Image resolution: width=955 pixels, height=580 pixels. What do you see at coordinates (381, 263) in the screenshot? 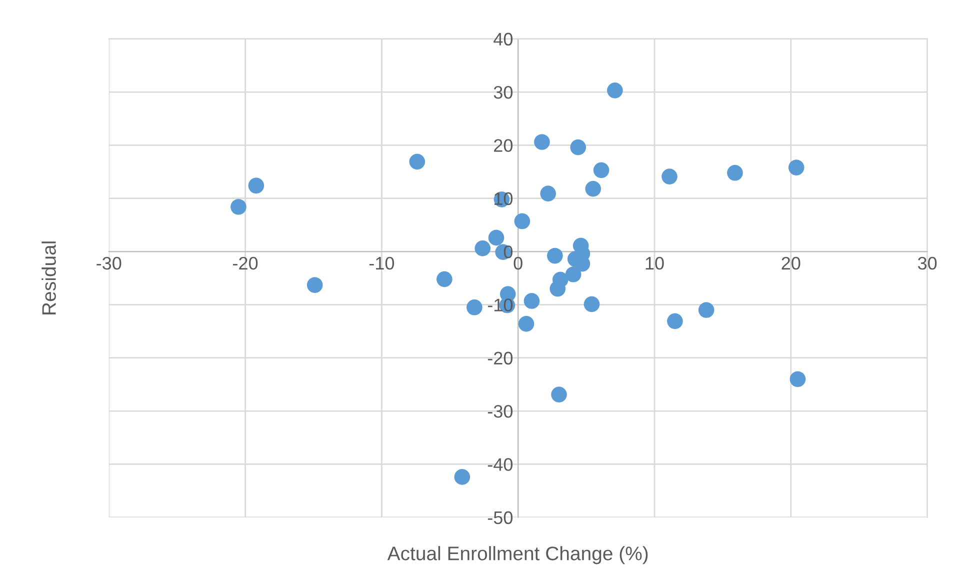
I see `x-tick-label: -10` at bounding box center [381, 263].